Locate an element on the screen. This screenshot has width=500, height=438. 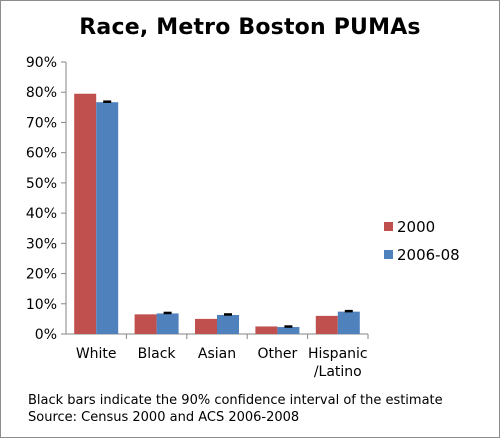
x-tick-label: /Latino is located at coordinates (338, 372).